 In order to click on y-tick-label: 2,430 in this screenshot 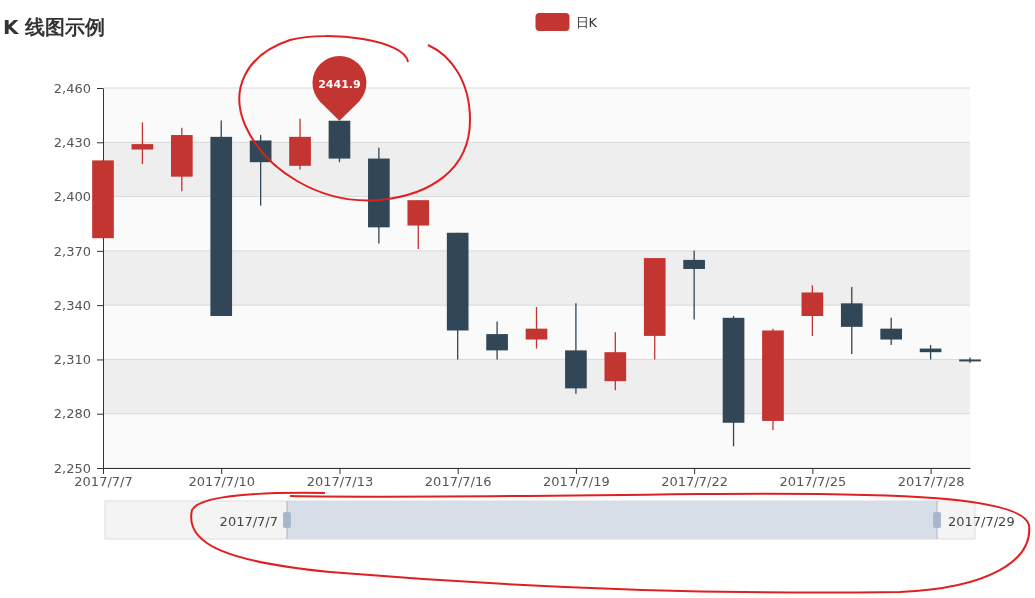, I will do `click(72, 142)`.